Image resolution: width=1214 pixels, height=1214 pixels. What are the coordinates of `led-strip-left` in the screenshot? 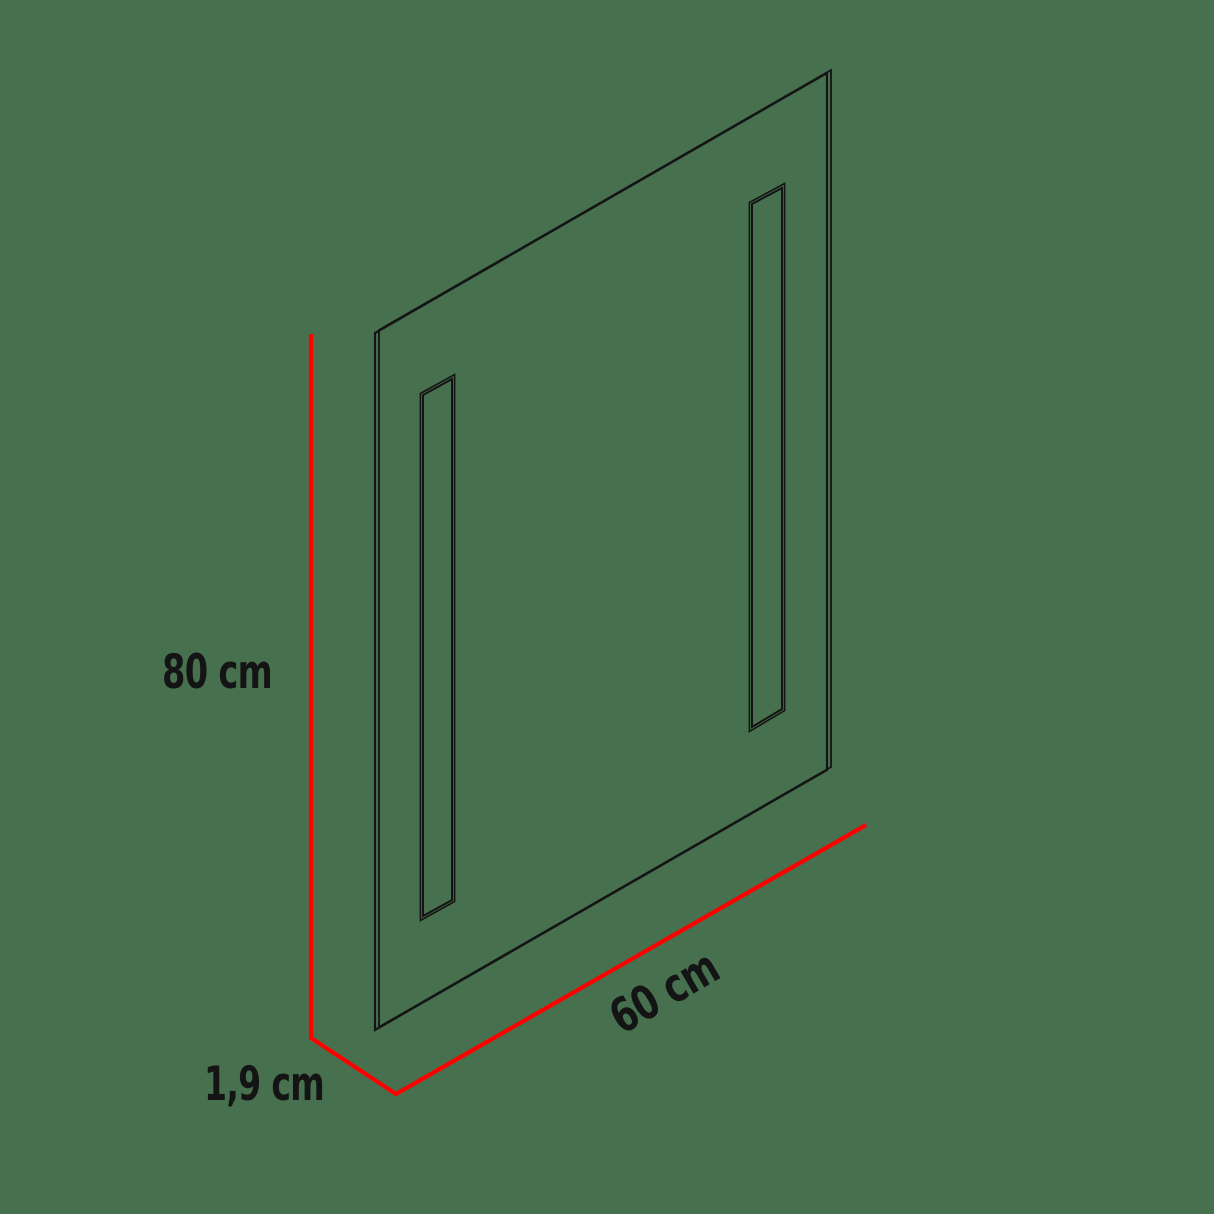 It's located at (437, 647).